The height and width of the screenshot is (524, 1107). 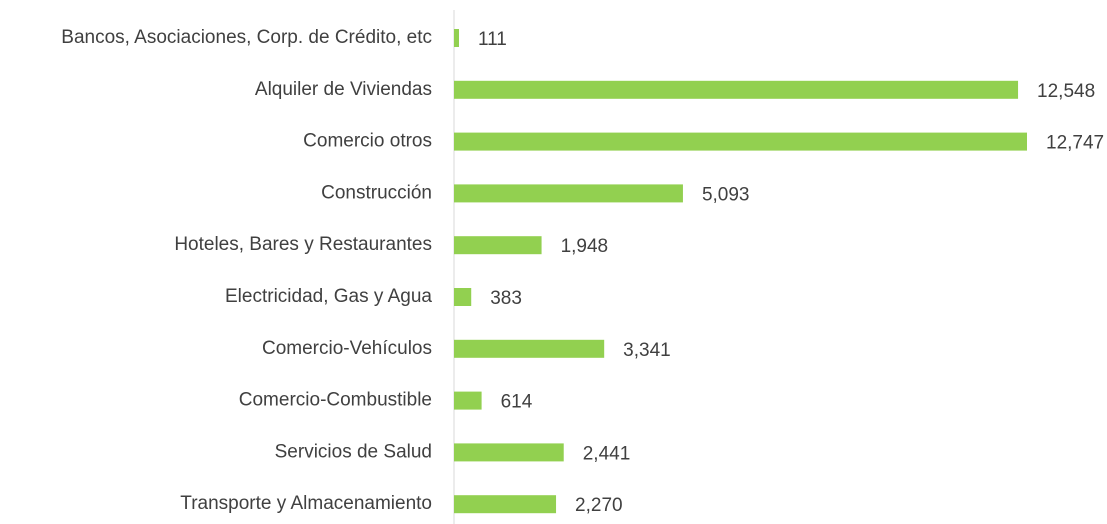 What do you see at coordinates (585, 246) in the screenshot?
I see `data-label: 1,948` at bounding box center [585, 246].